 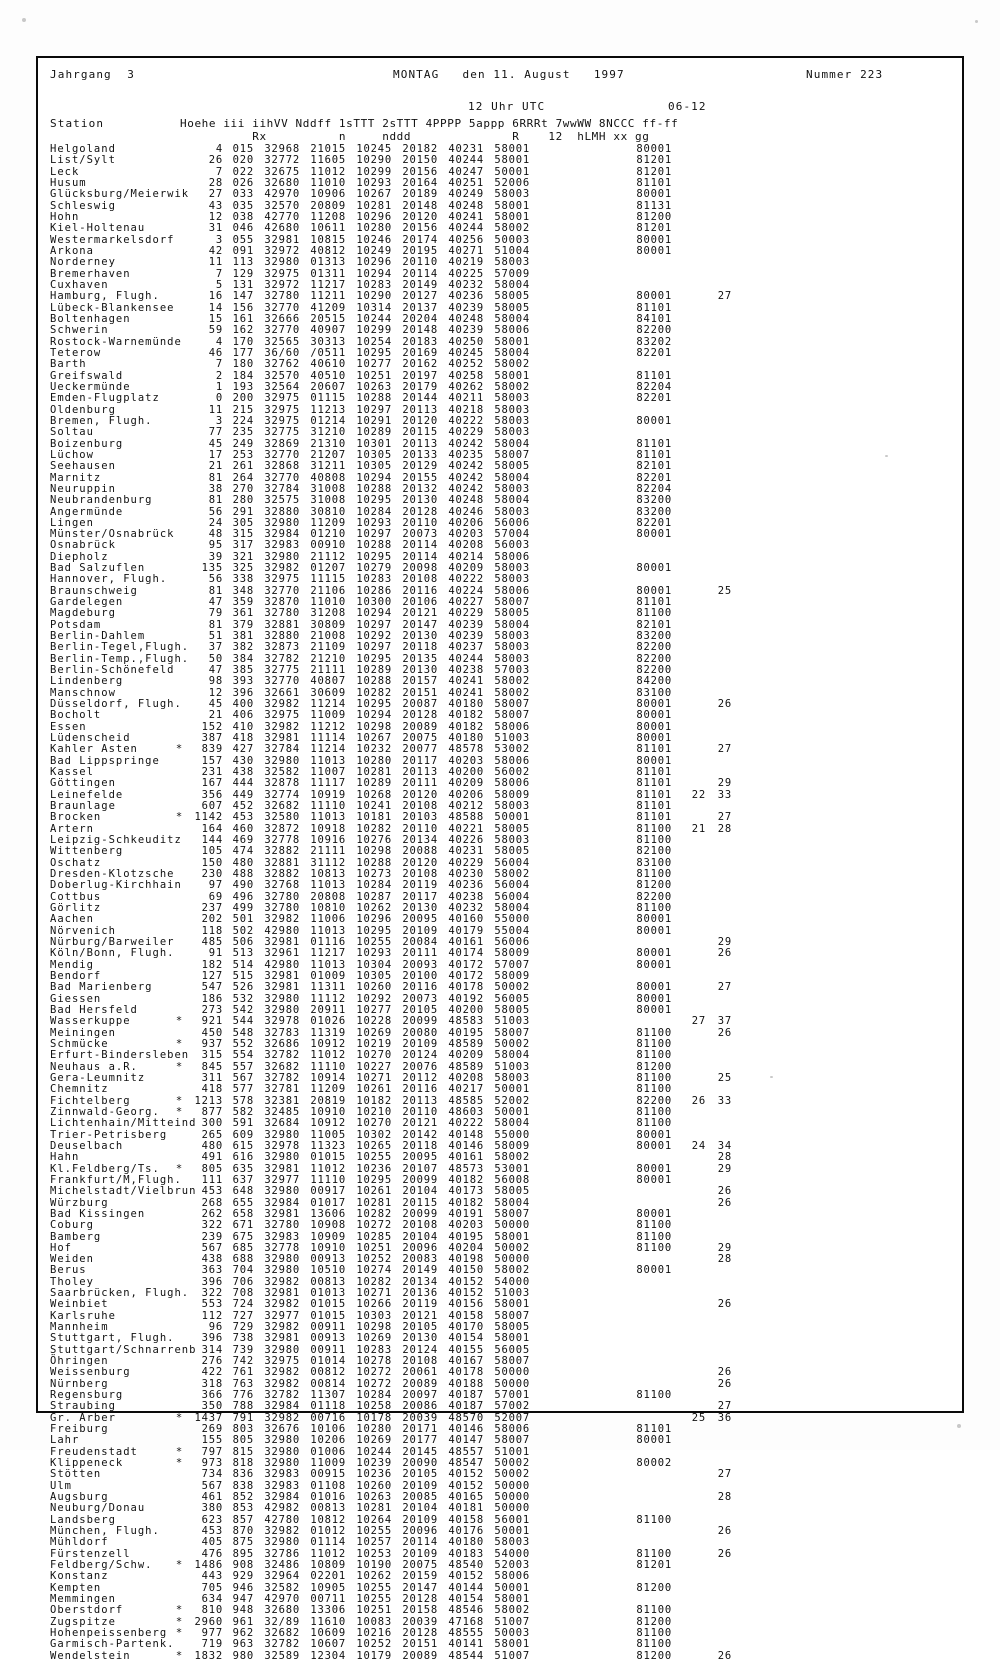 What do you see at coordinates (512, 205) in the screenshot?
I see `tendency-group: 58001` at bounding box center [512, 205].